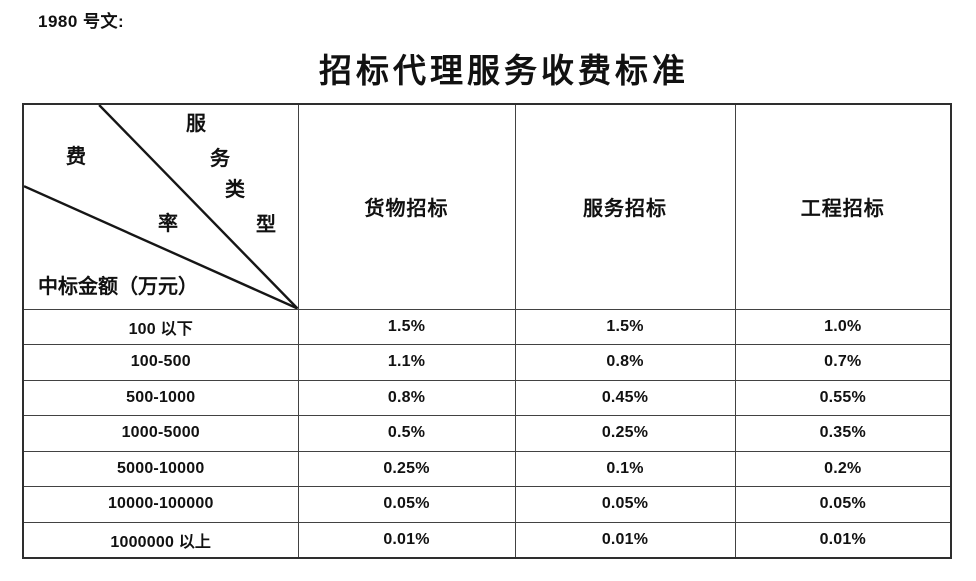 The height and width of the screenshot is (581, 976). I want to click on table-row: 1000-5000 0.5% 0.25% 0.35%, so click(487, 433).